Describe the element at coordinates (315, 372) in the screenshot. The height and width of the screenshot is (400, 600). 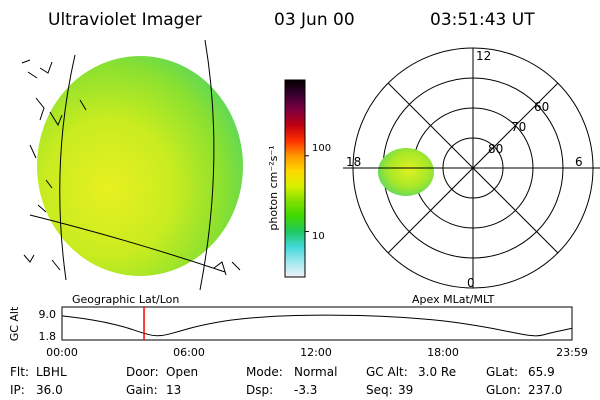
I see `mode-value: Normal` at that location.